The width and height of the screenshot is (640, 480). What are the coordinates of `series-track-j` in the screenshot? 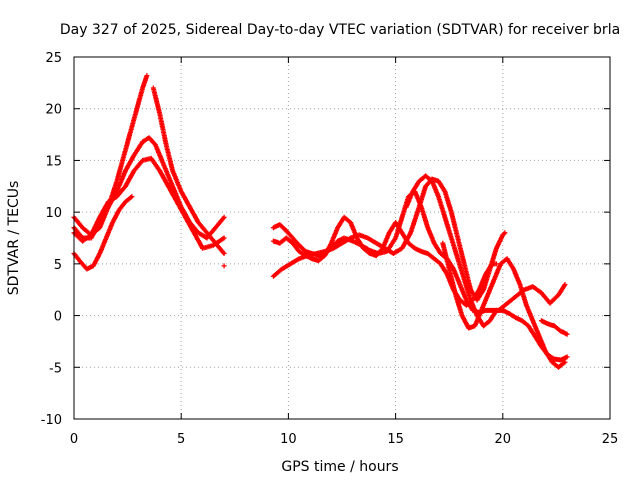 It's located at (504, 305).